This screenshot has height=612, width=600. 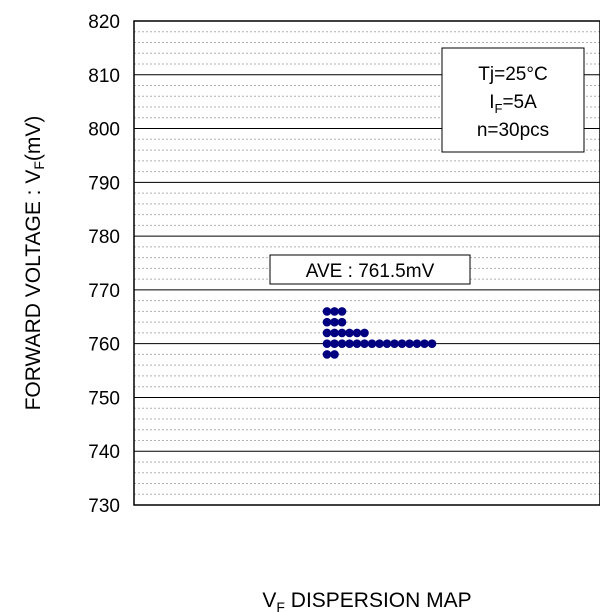 What do you see at coordinates (280, 605) in the screenshot?
I see `x-axis-label-sub: F` at bounding box center [280, 605].